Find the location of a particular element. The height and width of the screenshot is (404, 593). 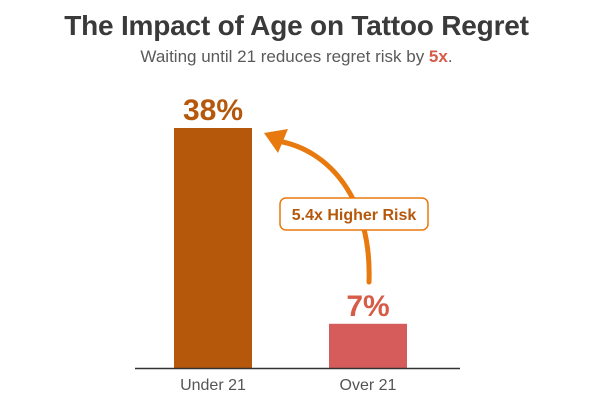

tick-label-over-21: Over 21 is located at coordinates (368, 385).